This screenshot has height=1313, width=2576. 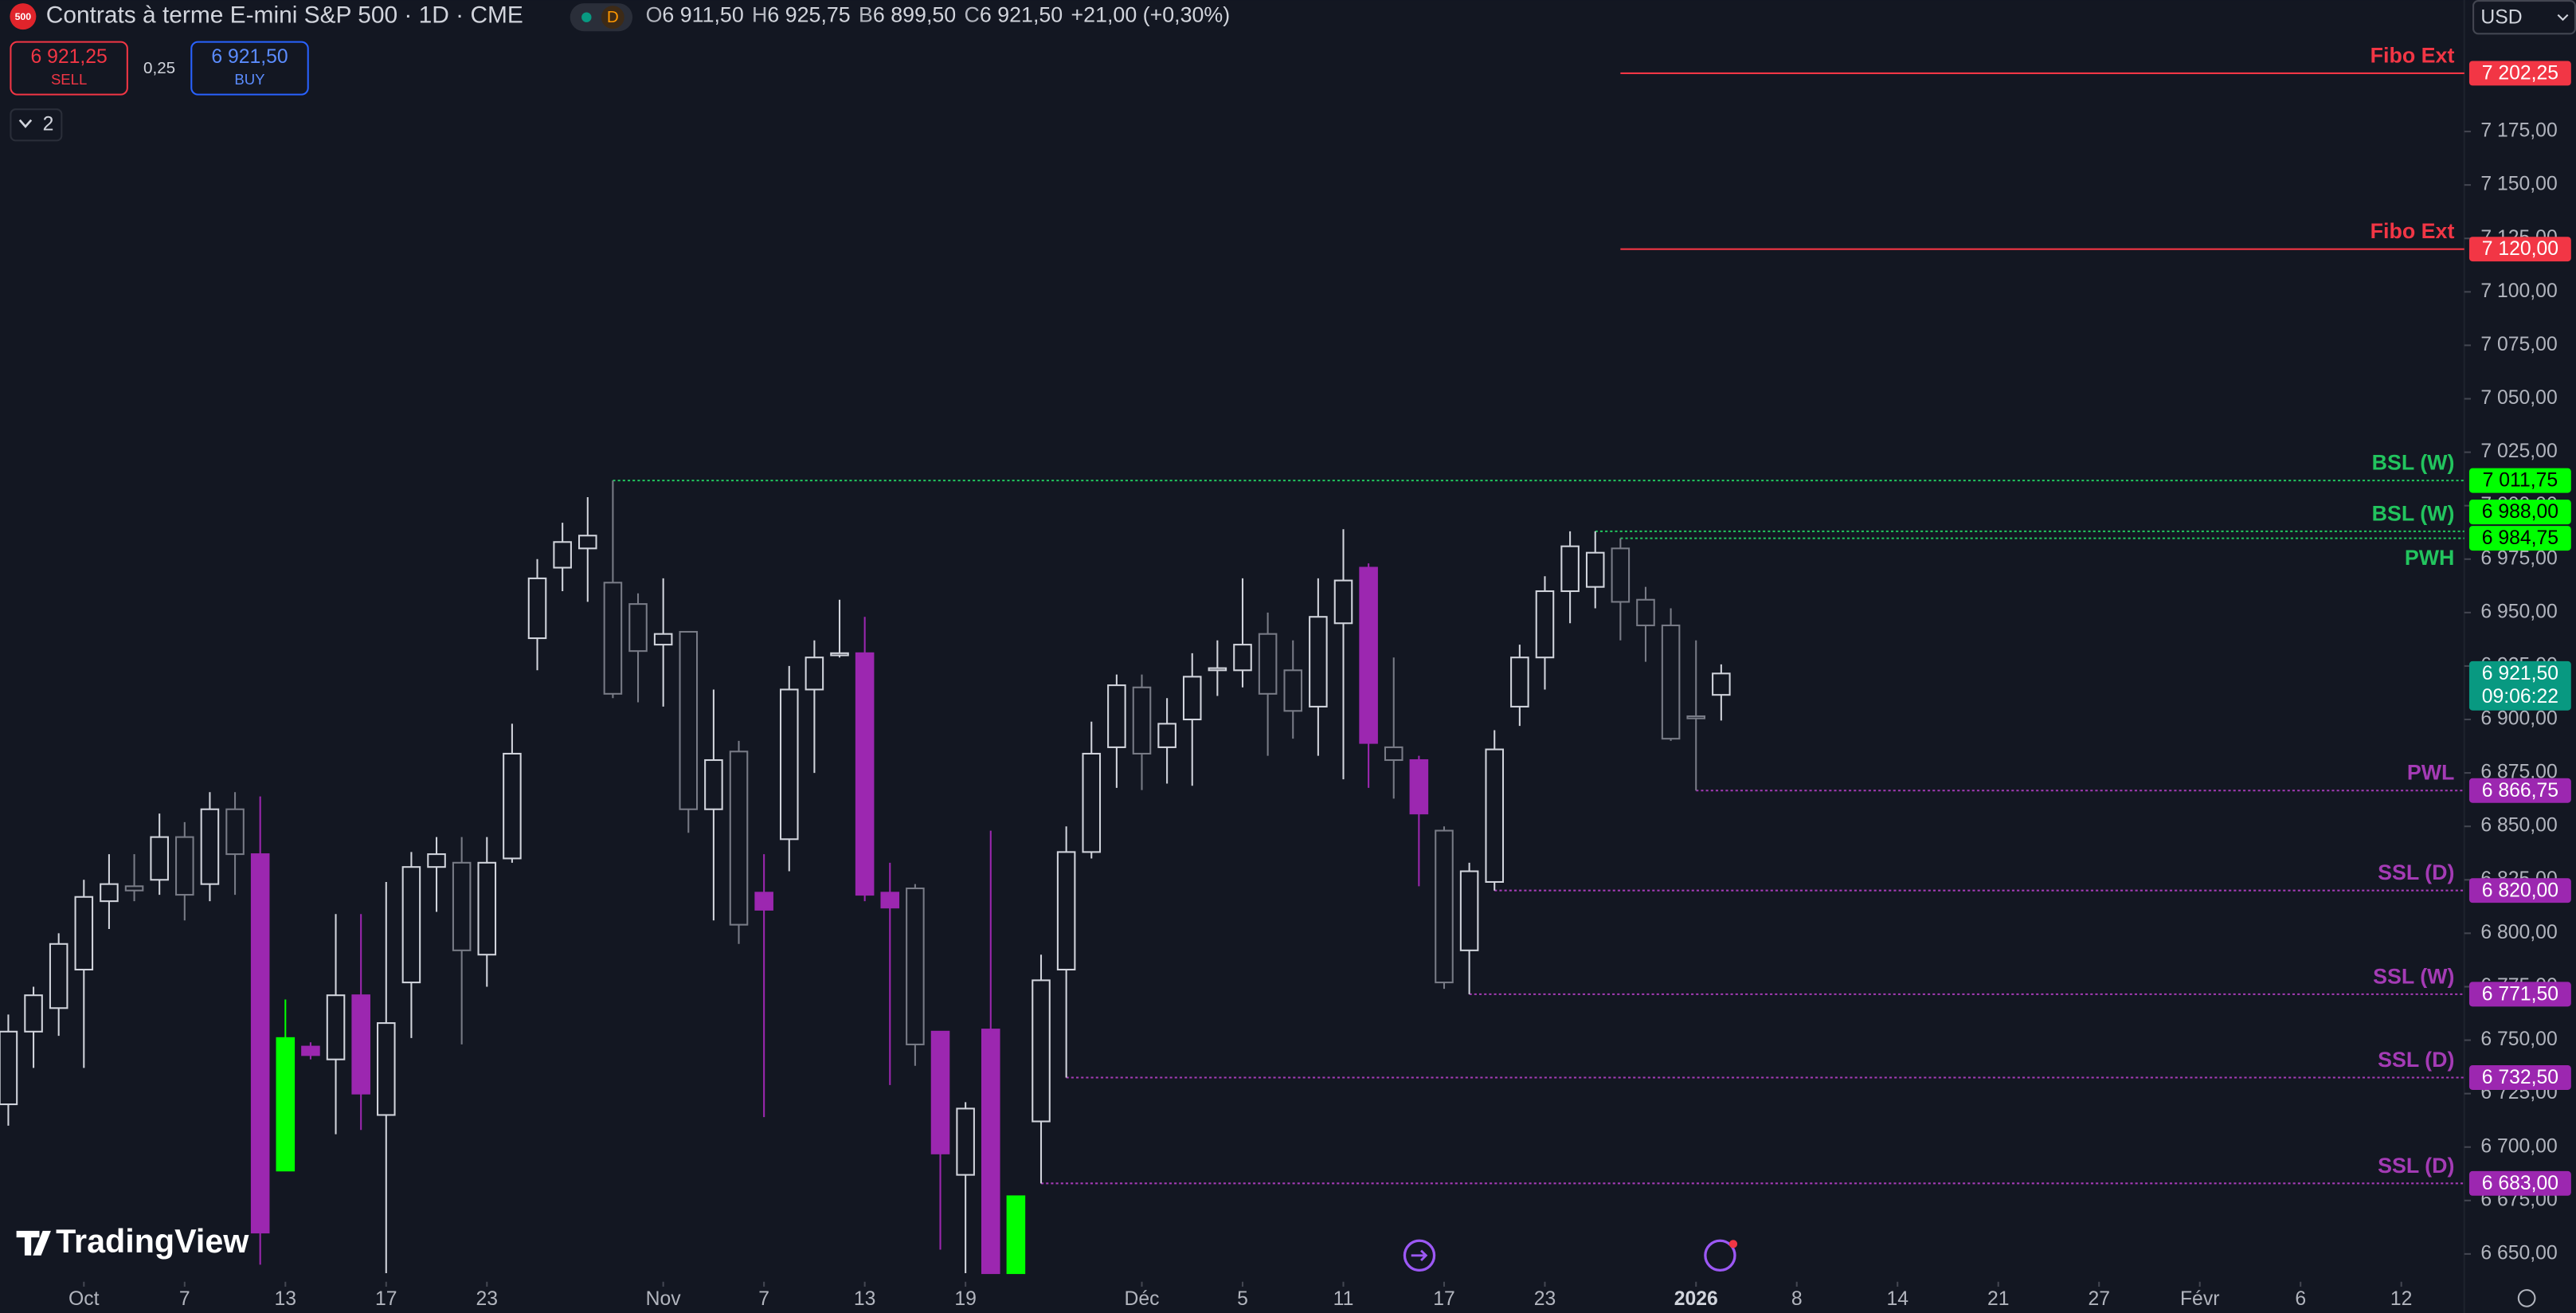 I want to click on x-tick-label: 21, so click(x=1998, y=1299).